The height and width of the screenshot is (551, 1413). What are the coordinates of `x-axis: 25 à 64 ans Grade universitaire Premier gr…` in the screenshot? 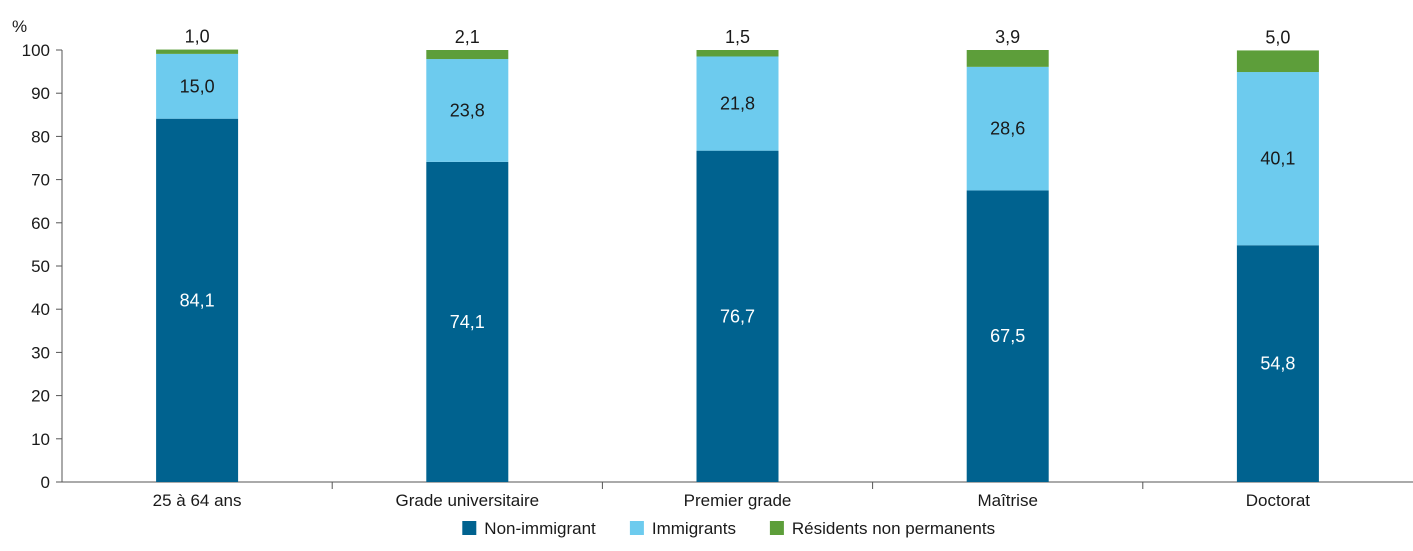 It's located at (737, 495).